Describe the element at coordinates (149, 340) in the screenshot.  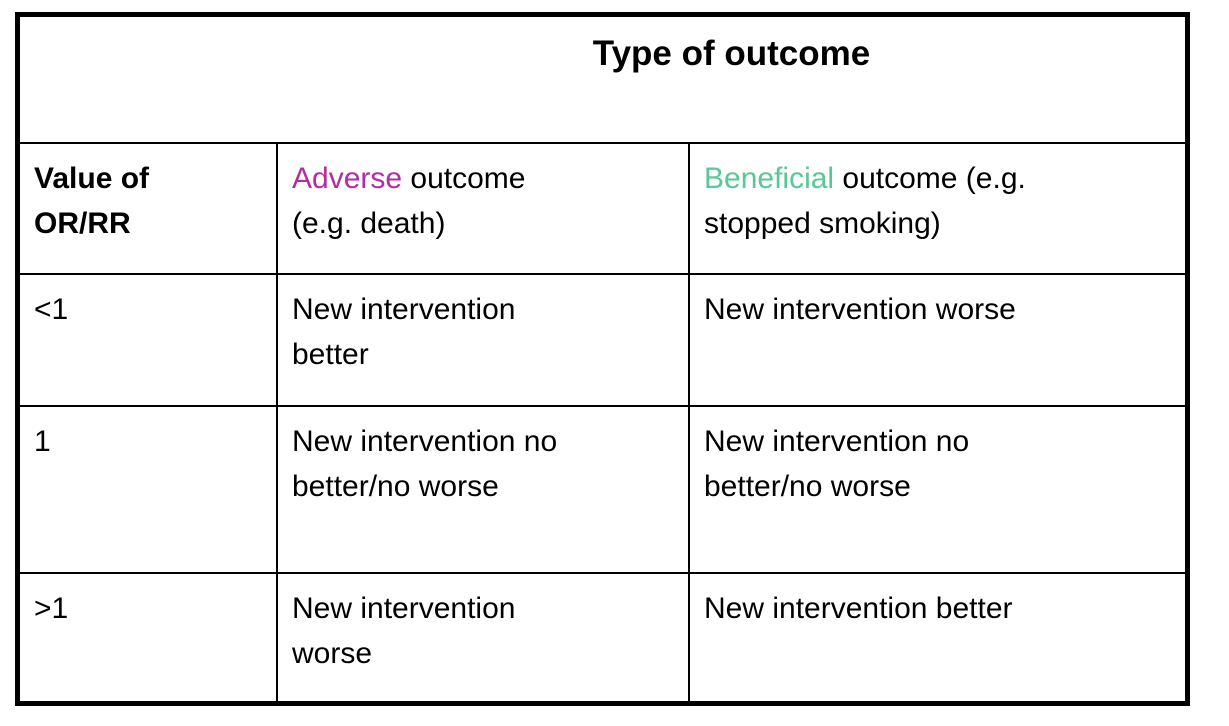
I see `cell-lt1-value: <1` at that location.